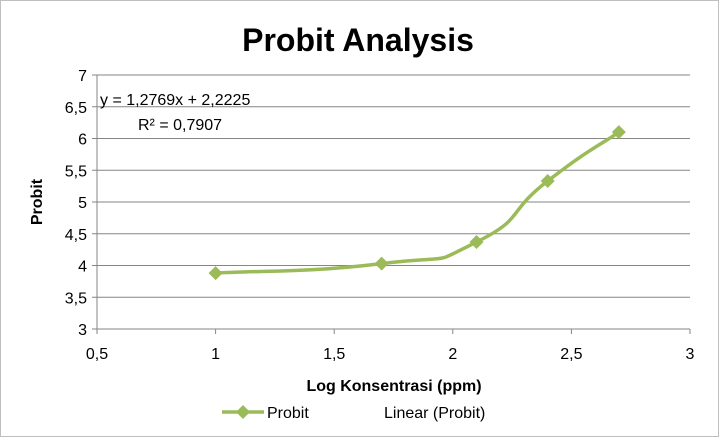 This screenshot has width=719, height=437. Describe the element at coordinates (76, 298) in the screenshot. I see `y-tick-label-1: 3,5` at that location.